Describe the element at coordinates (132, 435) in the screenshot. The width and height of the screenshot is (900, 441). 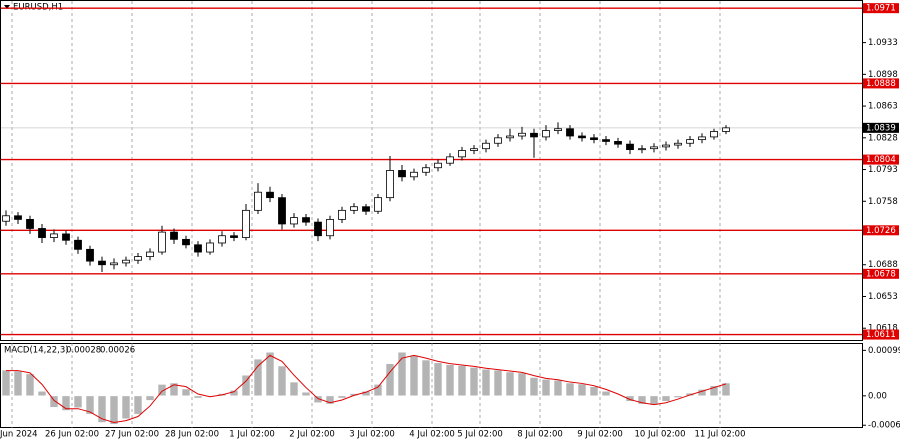
I see `x-tick-label: 27 Jun 02:00` at that location.